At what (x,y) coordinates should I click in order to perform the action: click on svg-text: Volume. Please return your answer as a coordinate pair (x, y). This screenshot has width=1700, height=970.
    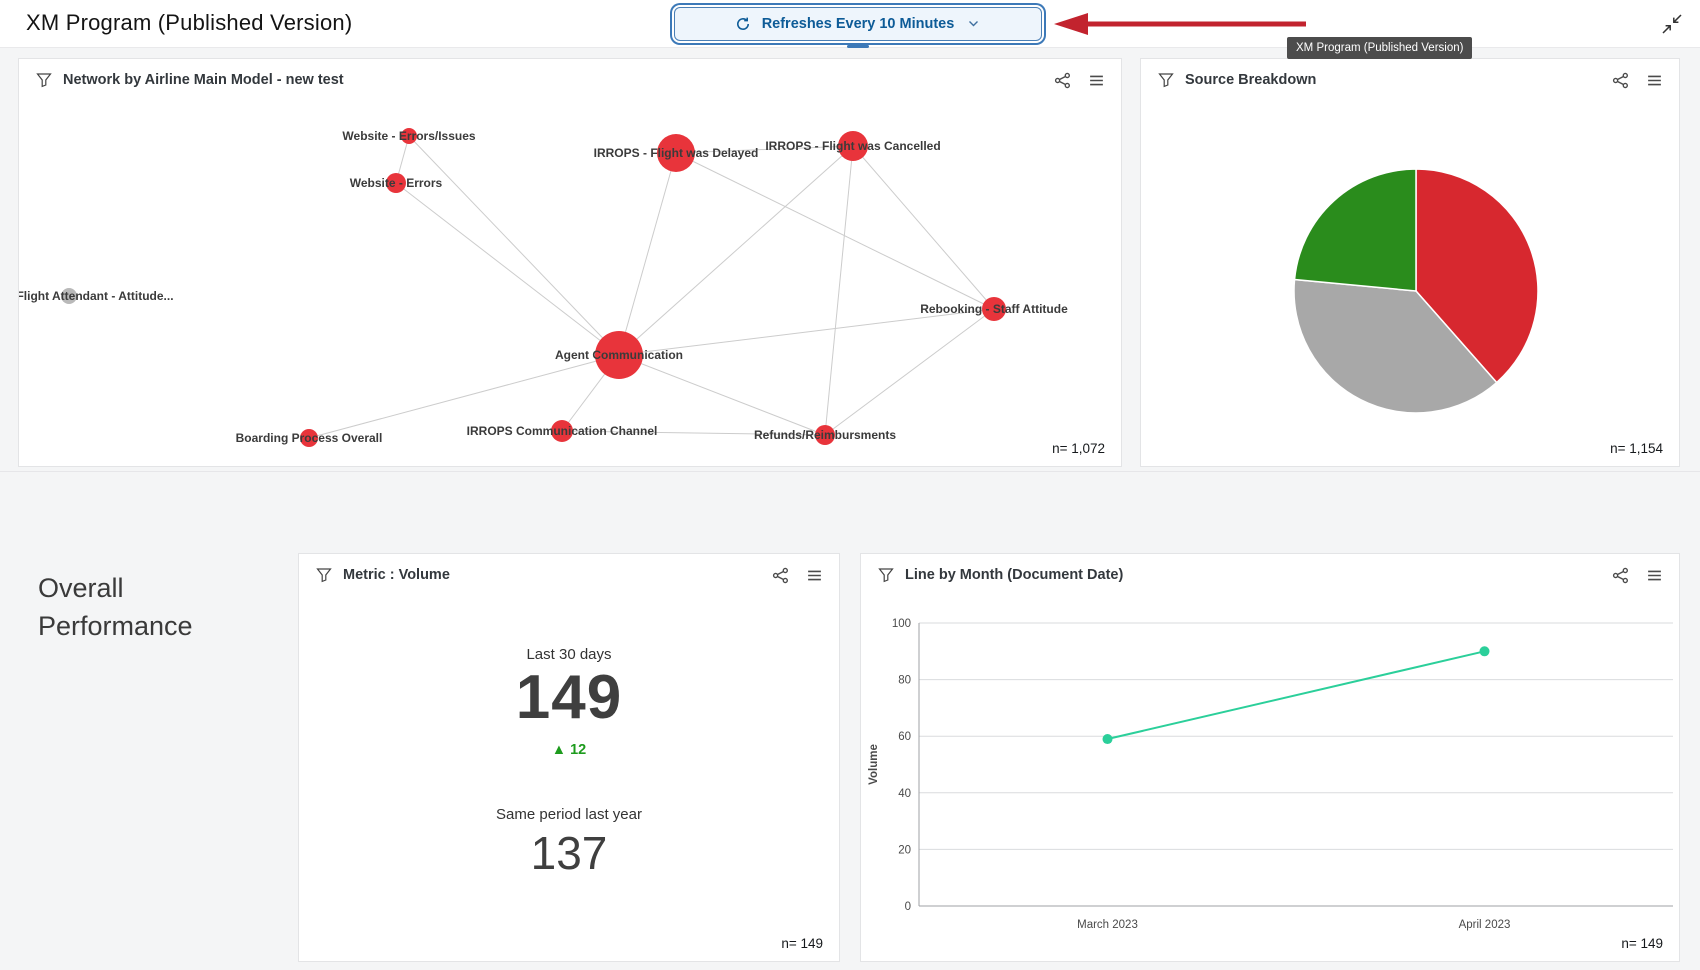
    Looking at the image, I should click on (874, 764).